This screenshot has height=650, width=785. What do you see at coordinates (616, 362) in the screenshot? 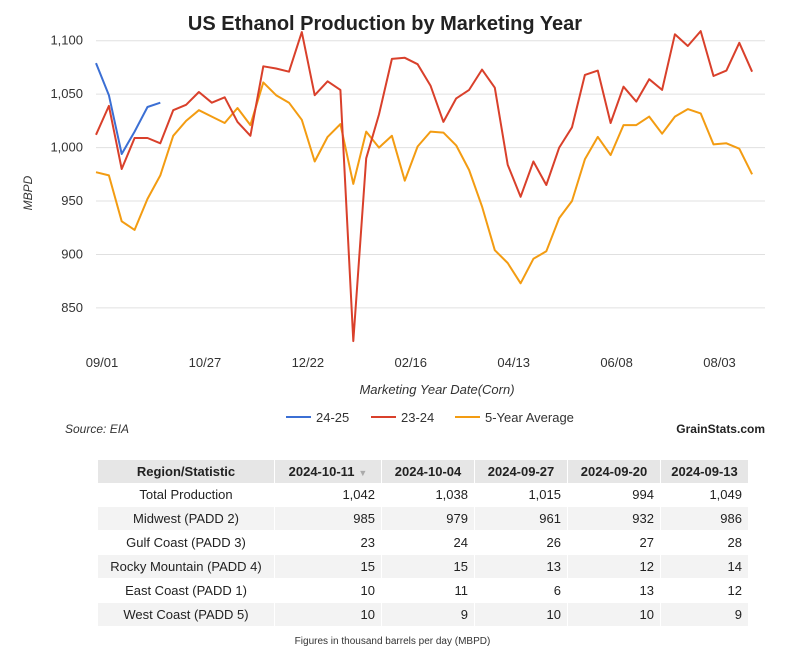
I see `x-tick-label: 06/08` at bounding box center [616, 362].